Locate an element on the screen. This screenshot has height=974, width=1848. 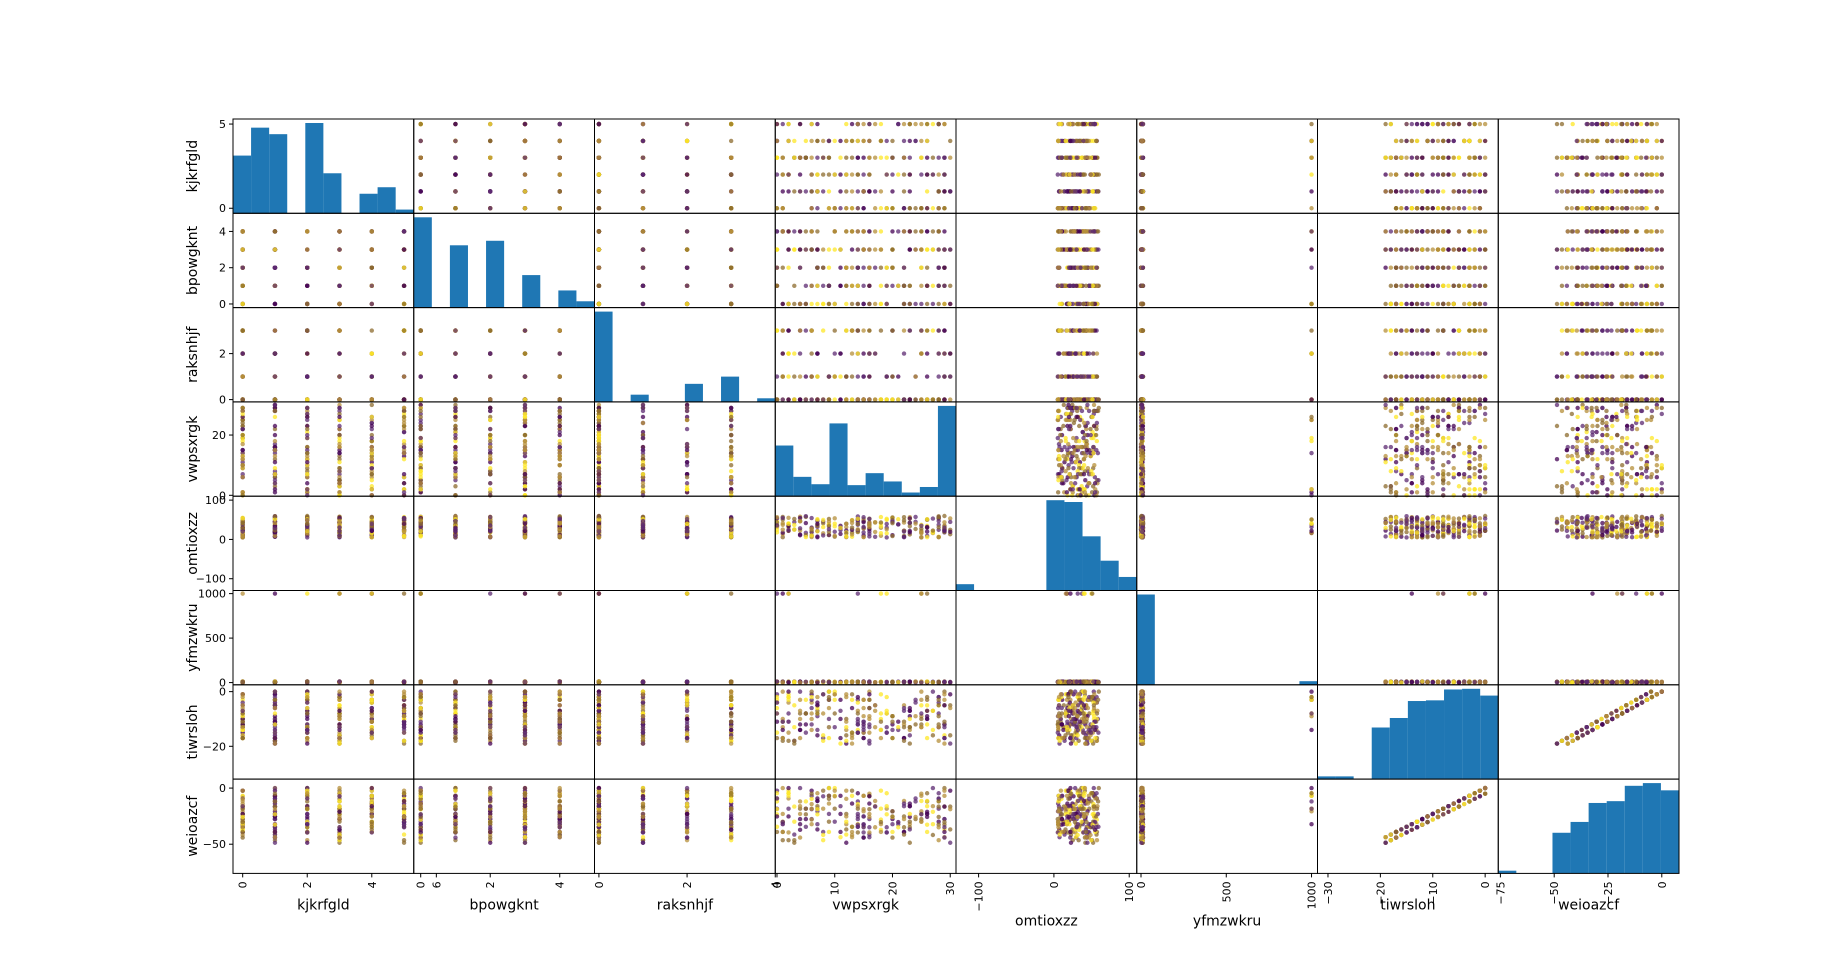
subplot-raksnhjf-vs-kjkrfgld is located at coordinates (323, 355).